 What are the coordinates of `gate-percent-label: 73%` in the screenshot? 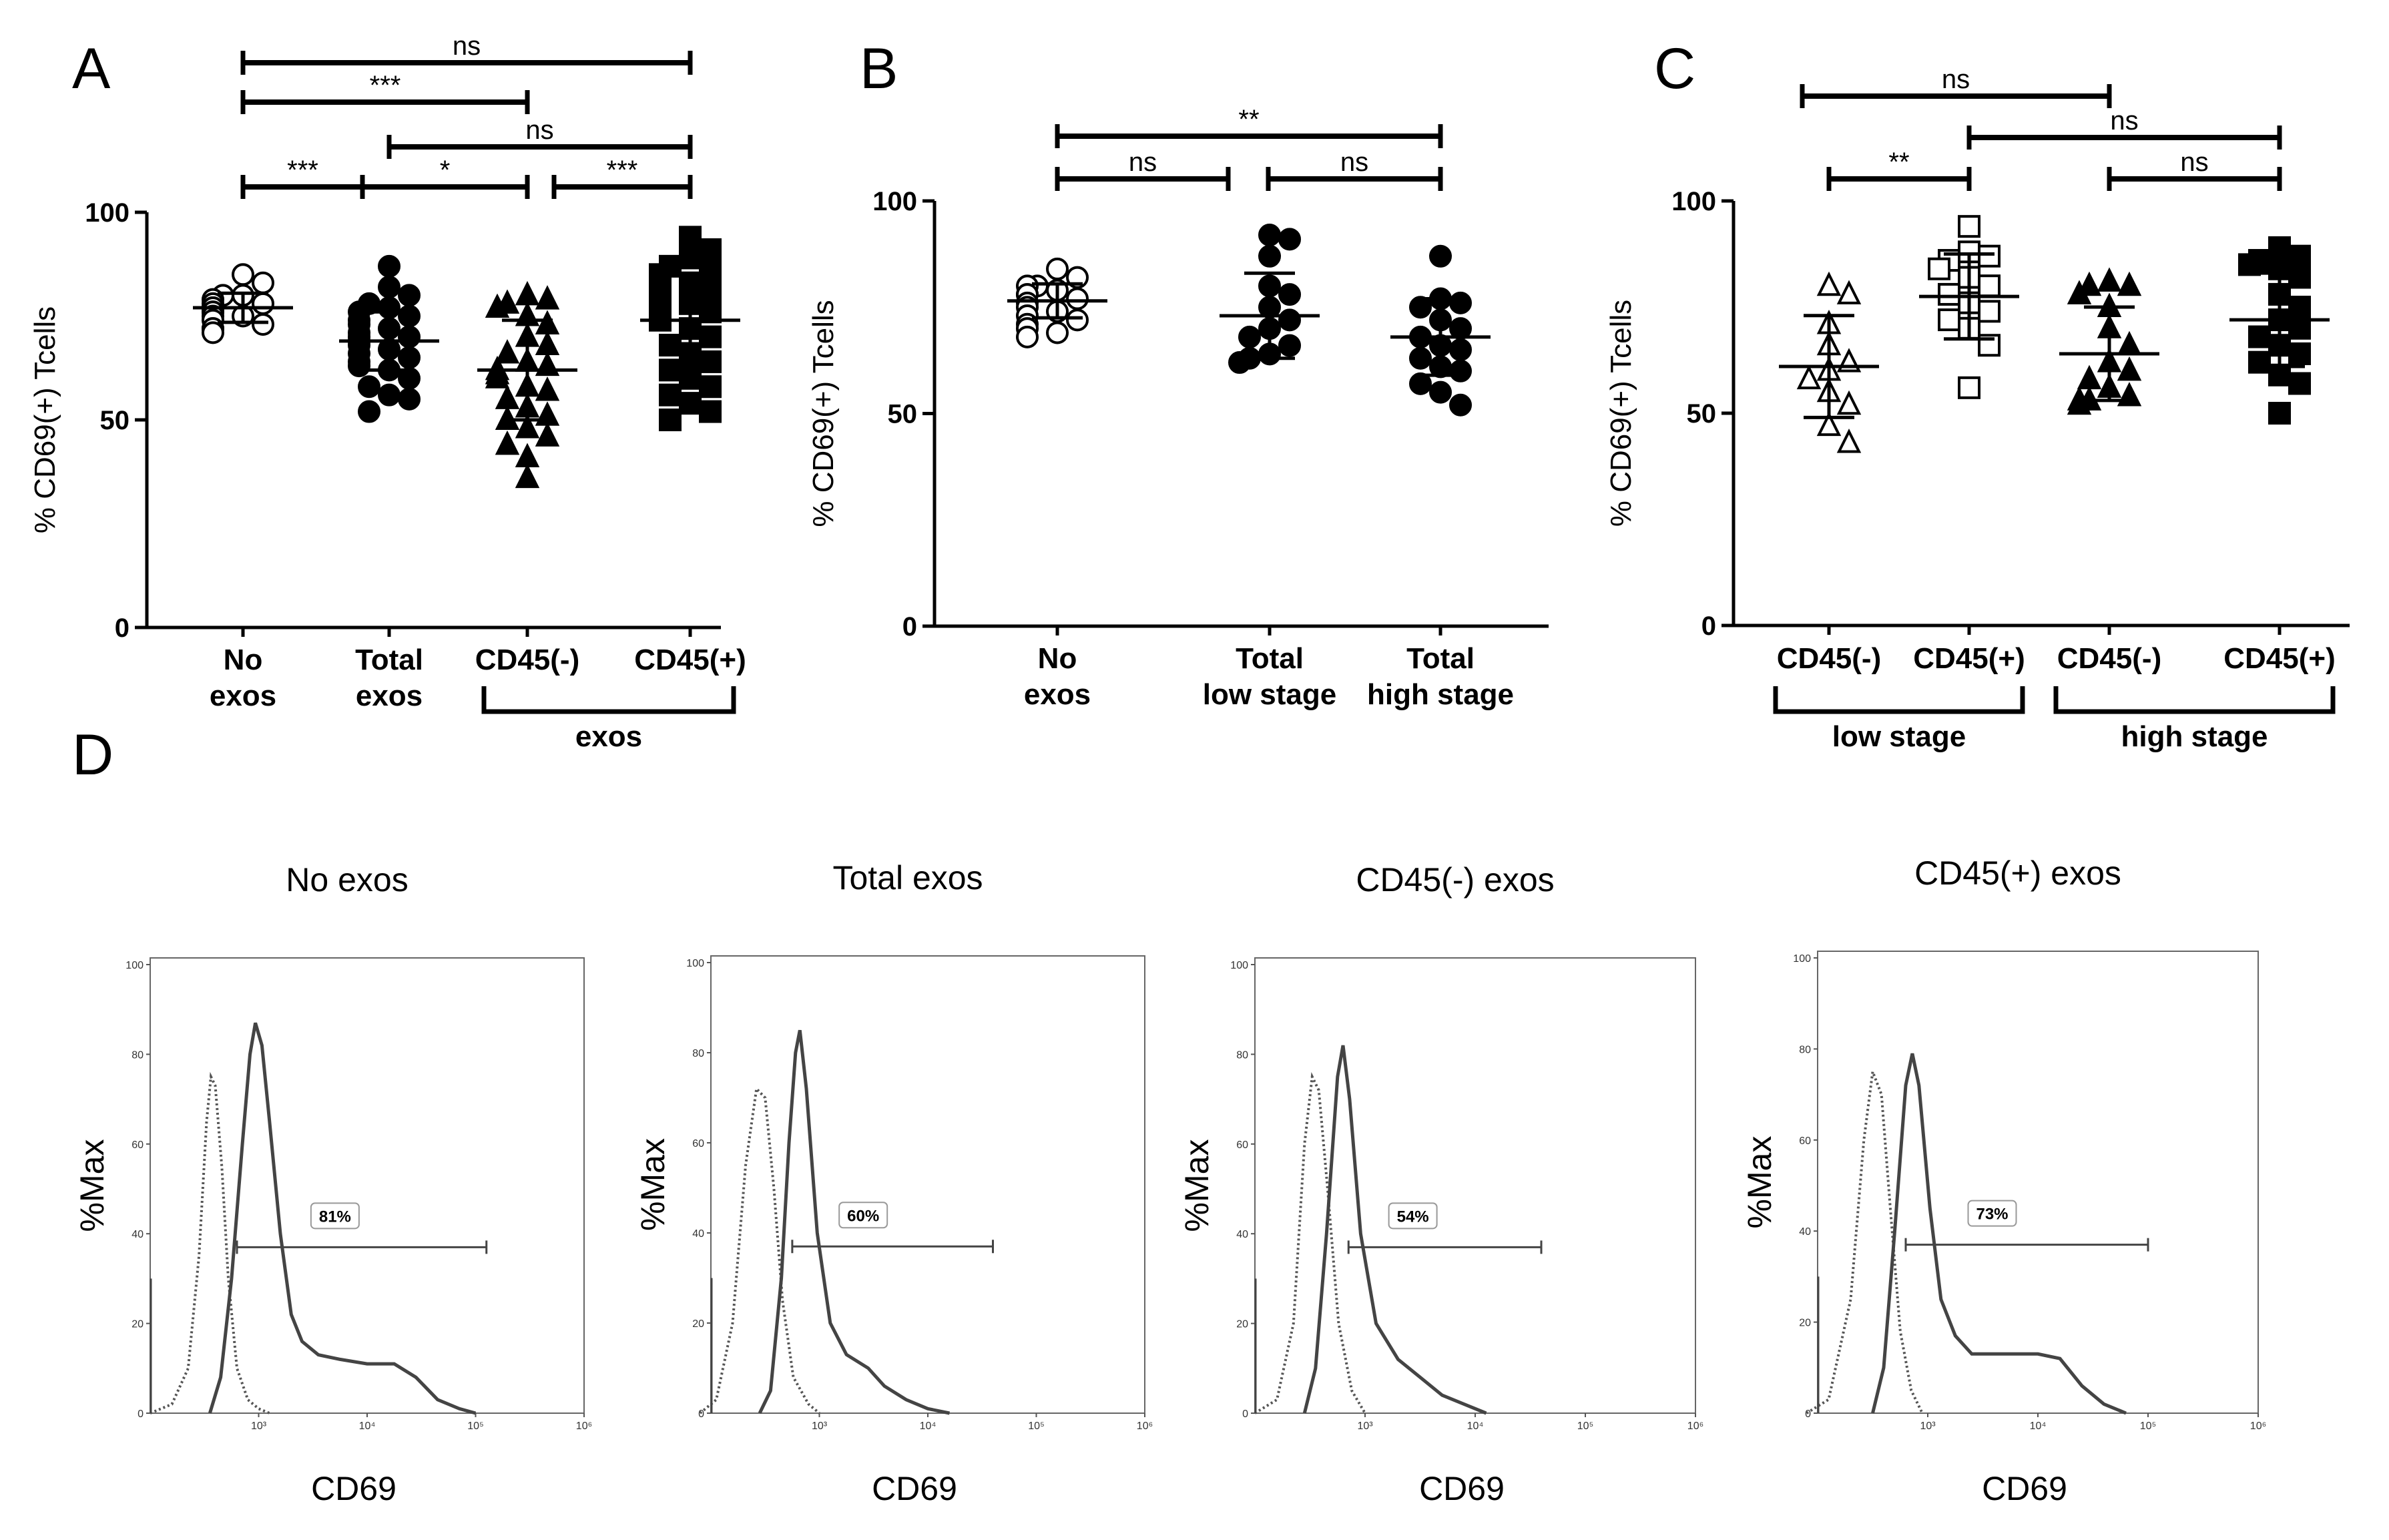 It's located at (1992, 1215).